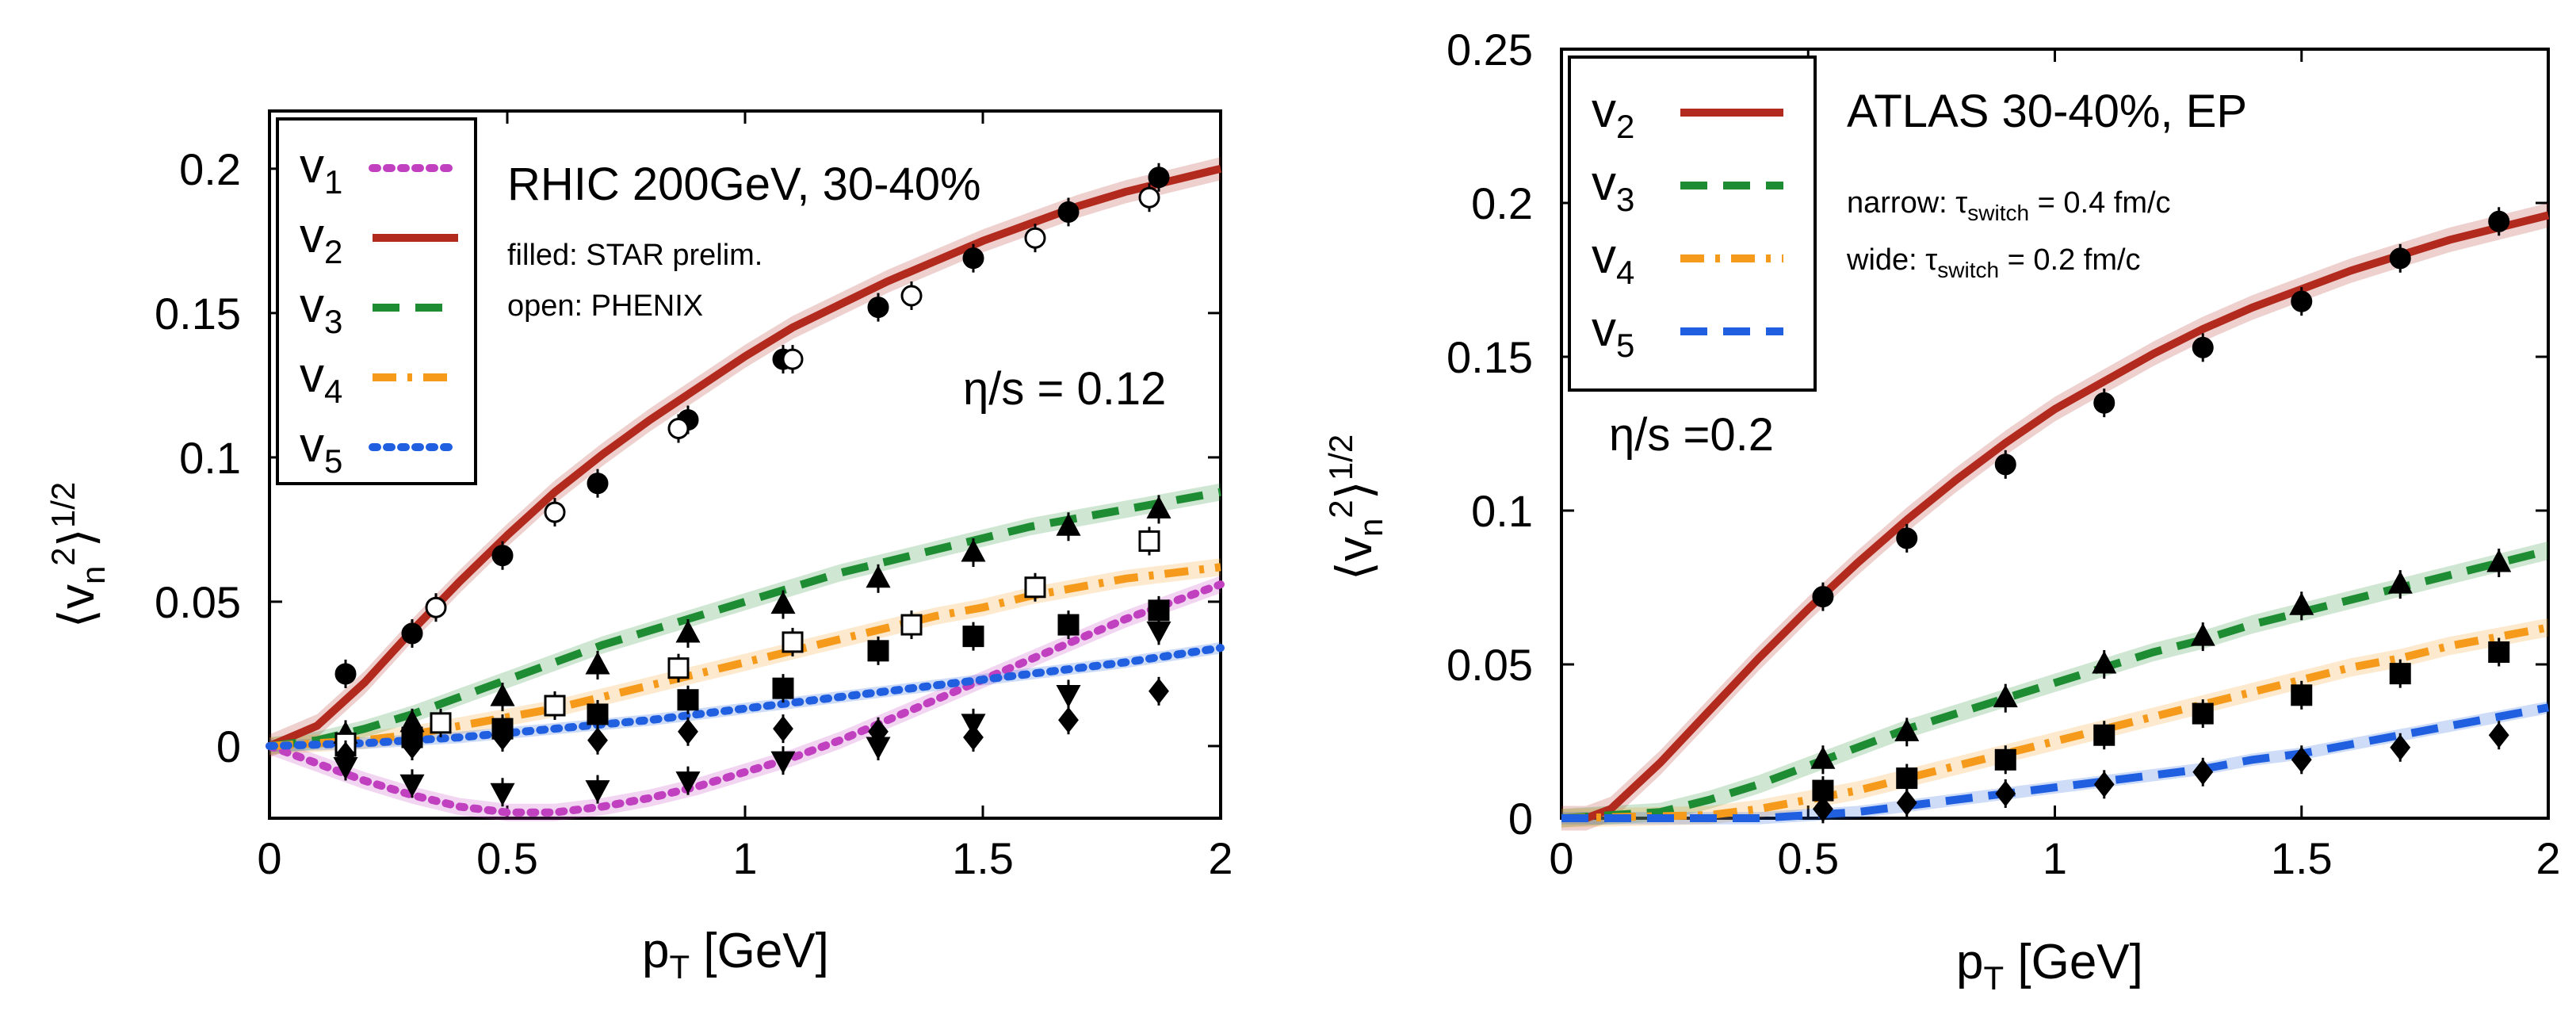 The height and width of the screenshot is (1018, 2576). What do you see at coordinates (1520, 819) in the screenshot?
I see `right-y-tick-label: 0` at bounding box center [1520, 819].